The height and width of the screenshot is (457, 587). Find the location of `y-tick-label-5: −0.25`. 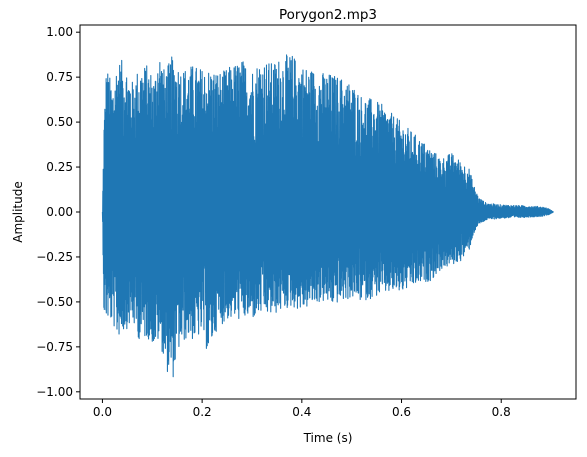

y-tick-label-5: −0.25 is located at coordinates (54, 257).